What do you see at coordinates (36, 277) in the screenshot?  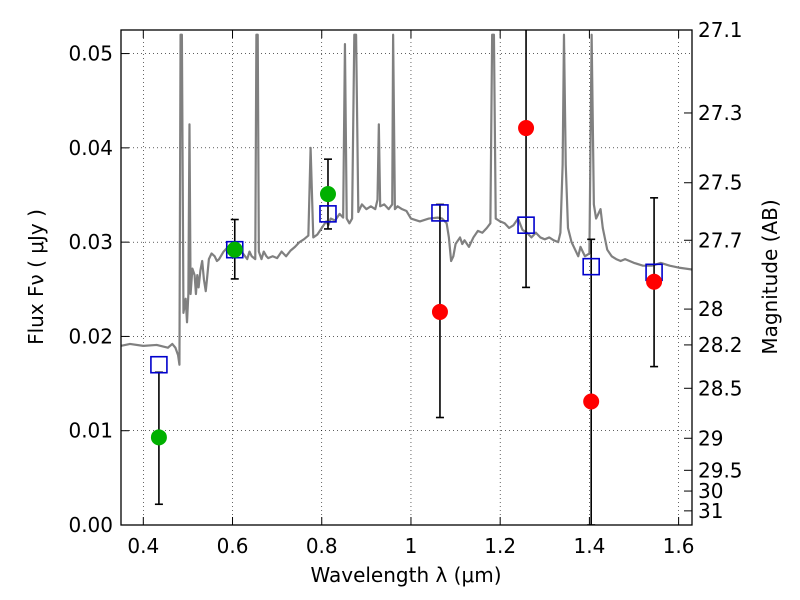 I see `y-axis-title: Flux Fν ( μJy )` at bounding box center [36, 277].